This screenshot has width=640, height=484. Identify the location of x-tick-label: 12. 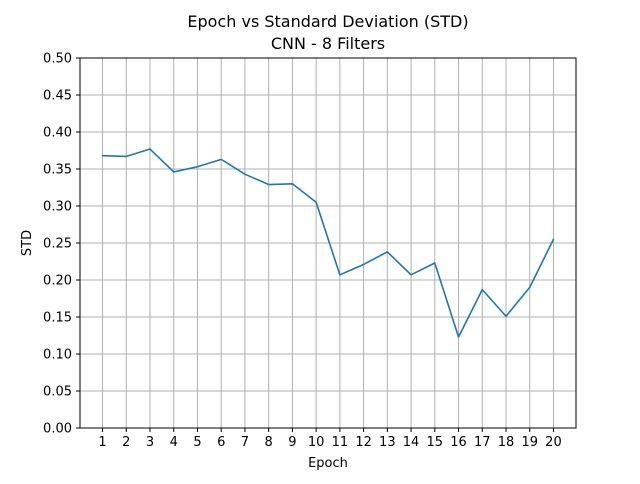
(363, 442).